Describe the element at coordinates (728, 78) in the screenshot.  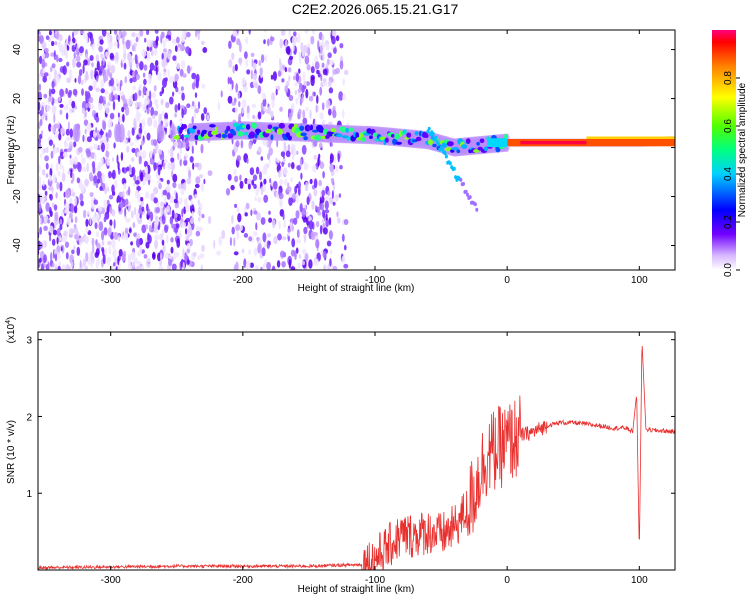
I see `colorbar-tick-label: 0.8` at that location.